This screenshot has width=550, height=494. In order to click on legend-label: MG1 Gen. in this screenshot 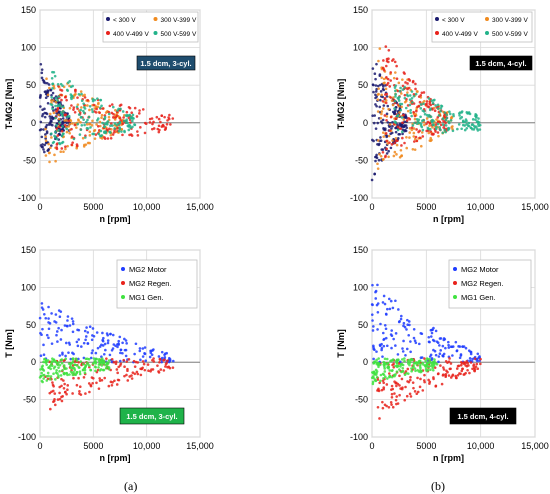, I will do `click(478, 297)`.